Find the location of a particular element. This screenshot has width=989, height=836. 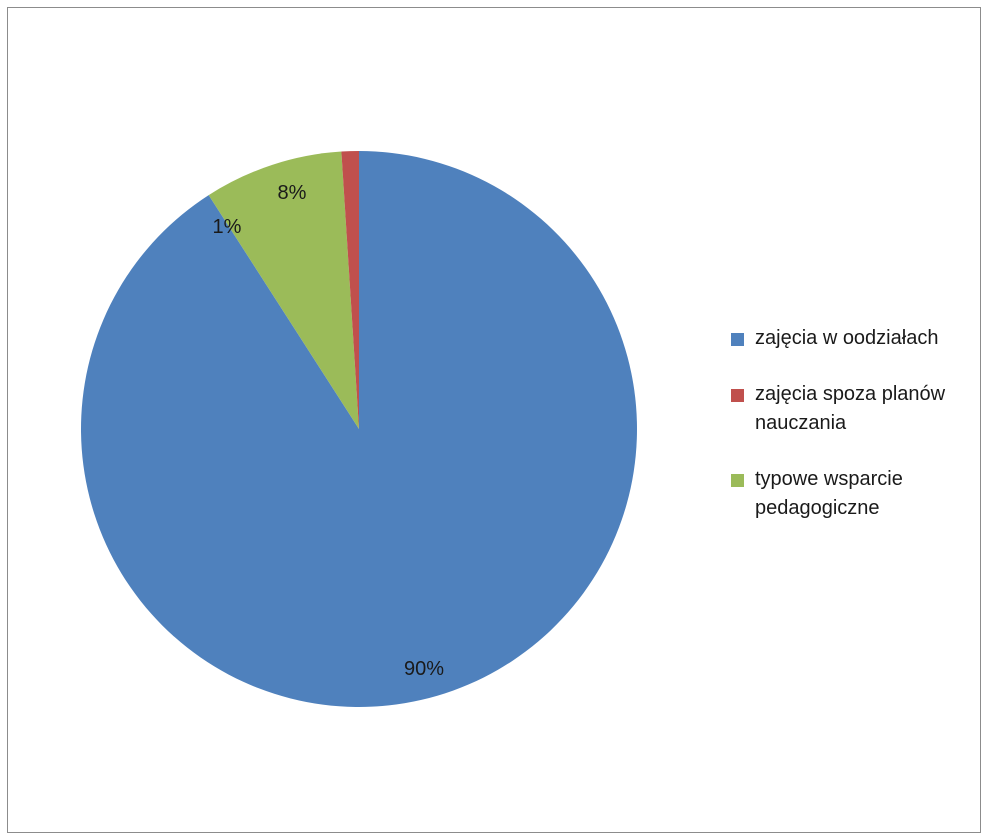

legend-item-zajecia-spoza-planow: zajęcia spoza planów nauczania is located at coordinates (859, 409).